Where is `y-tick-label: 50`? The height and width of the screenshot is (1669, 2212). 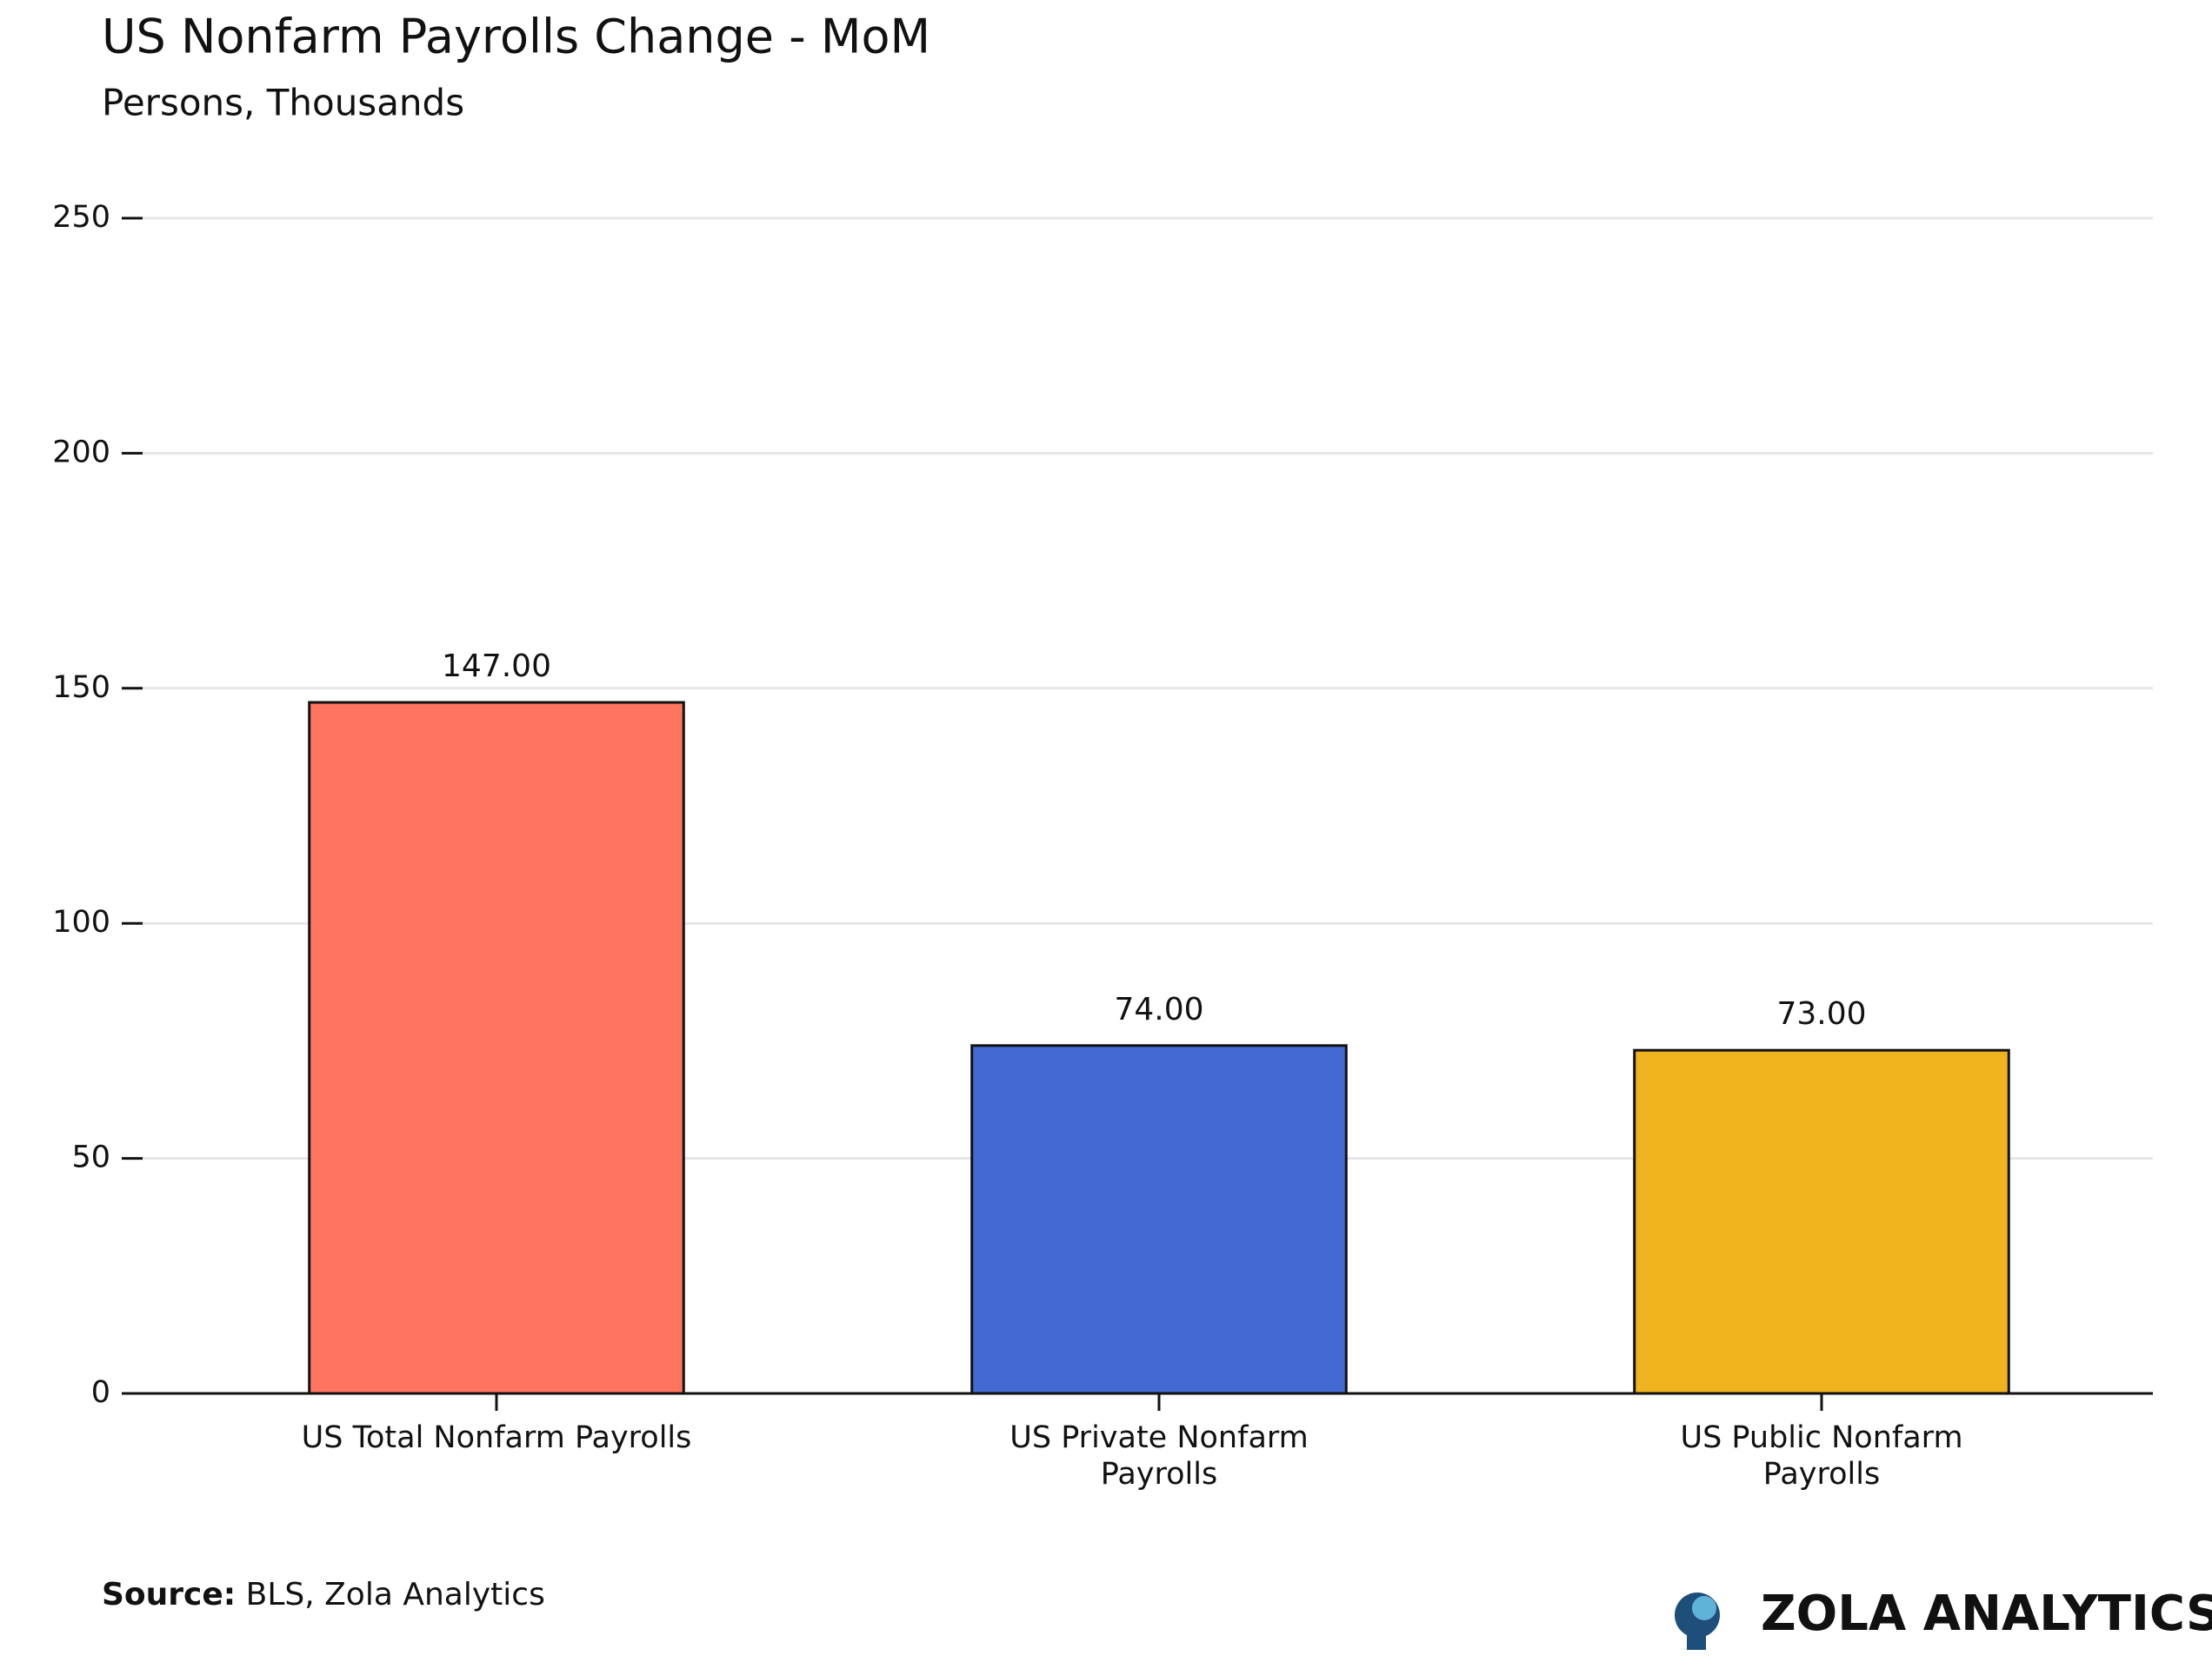 y-tick-label: 50 is located at coordinates (90, 1157).